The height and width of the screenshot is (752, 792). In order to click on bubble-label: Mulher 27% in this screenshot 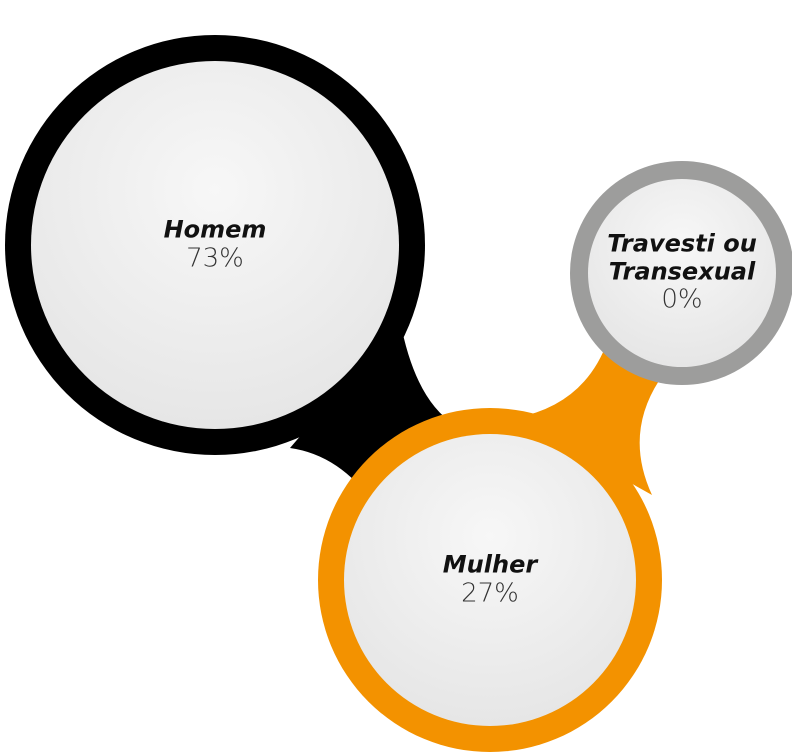, I will do `click(490, 579)`.